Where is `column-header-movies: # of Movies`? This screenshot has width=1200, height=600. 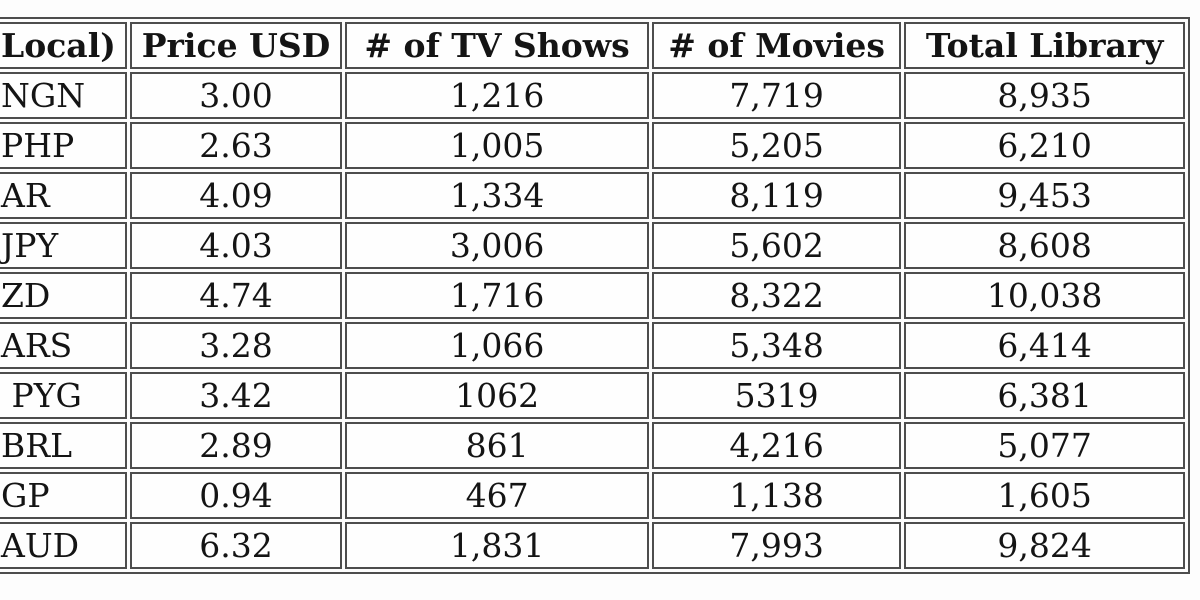
column-header-movies: # of Movies is located at coordinates (777, 45).